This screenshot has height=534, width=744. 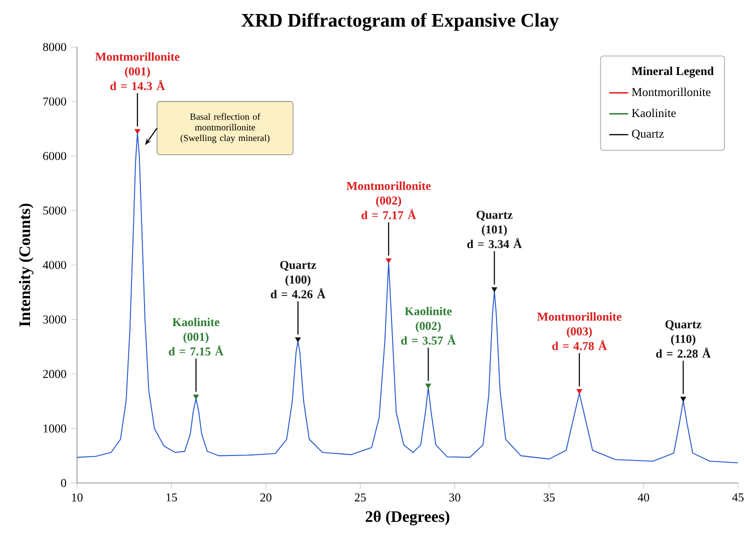 What do you see at coordinates (196, 337) in the screenshot?
I see `data-label: Kaolinite (001) d = 7.15 Å` at bounding box center [196, 337].